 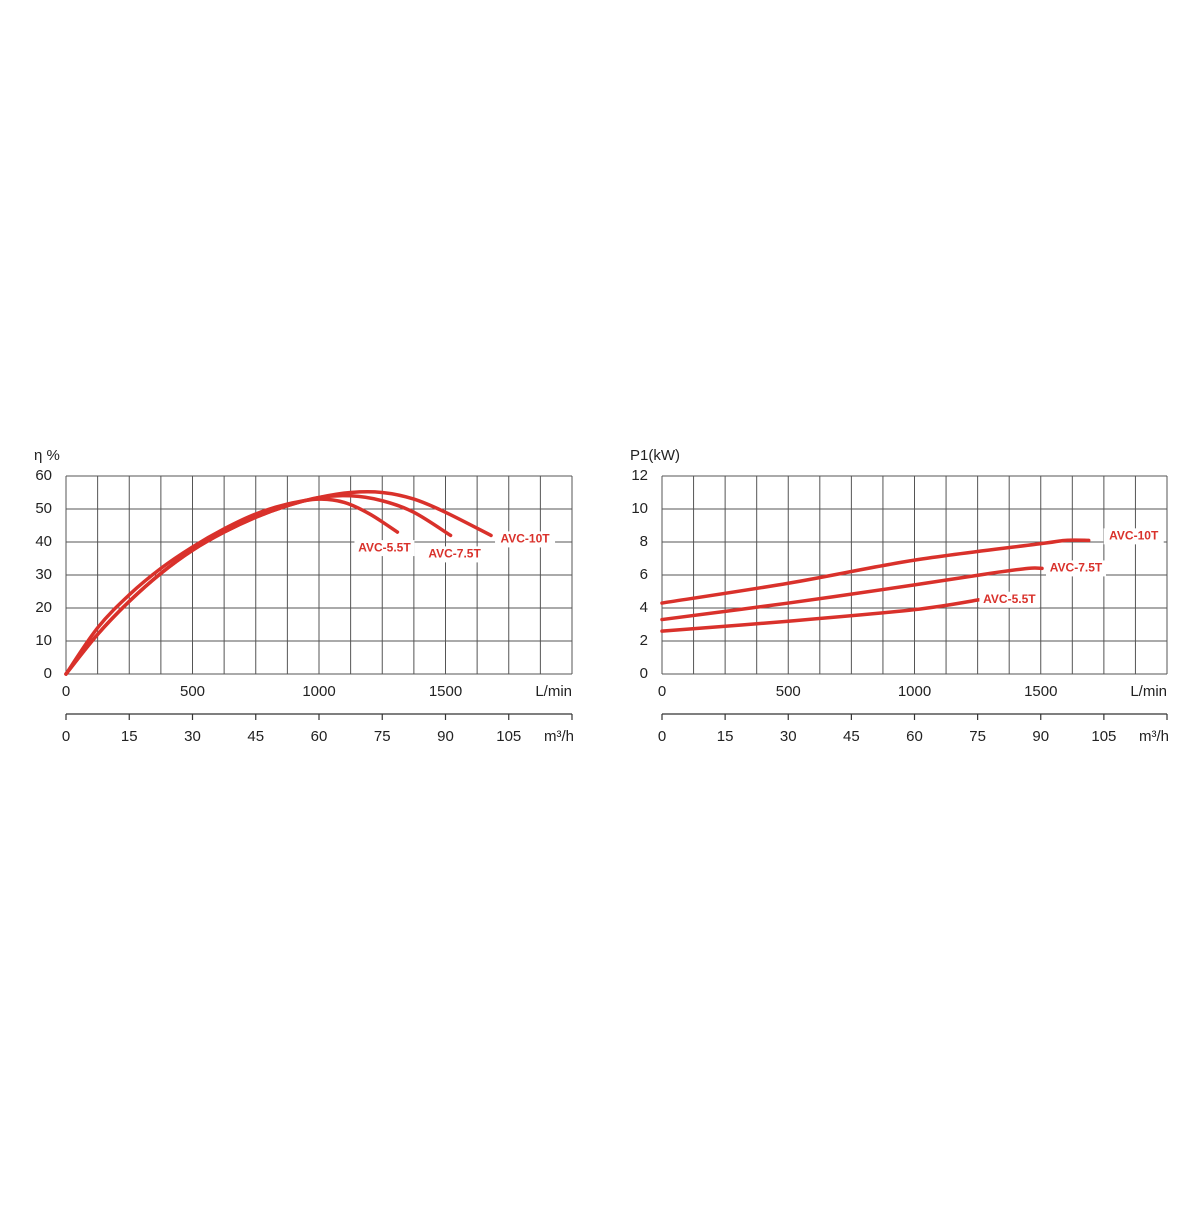 I want to click on y-tick-label: 30, so click(x=43, y=574).